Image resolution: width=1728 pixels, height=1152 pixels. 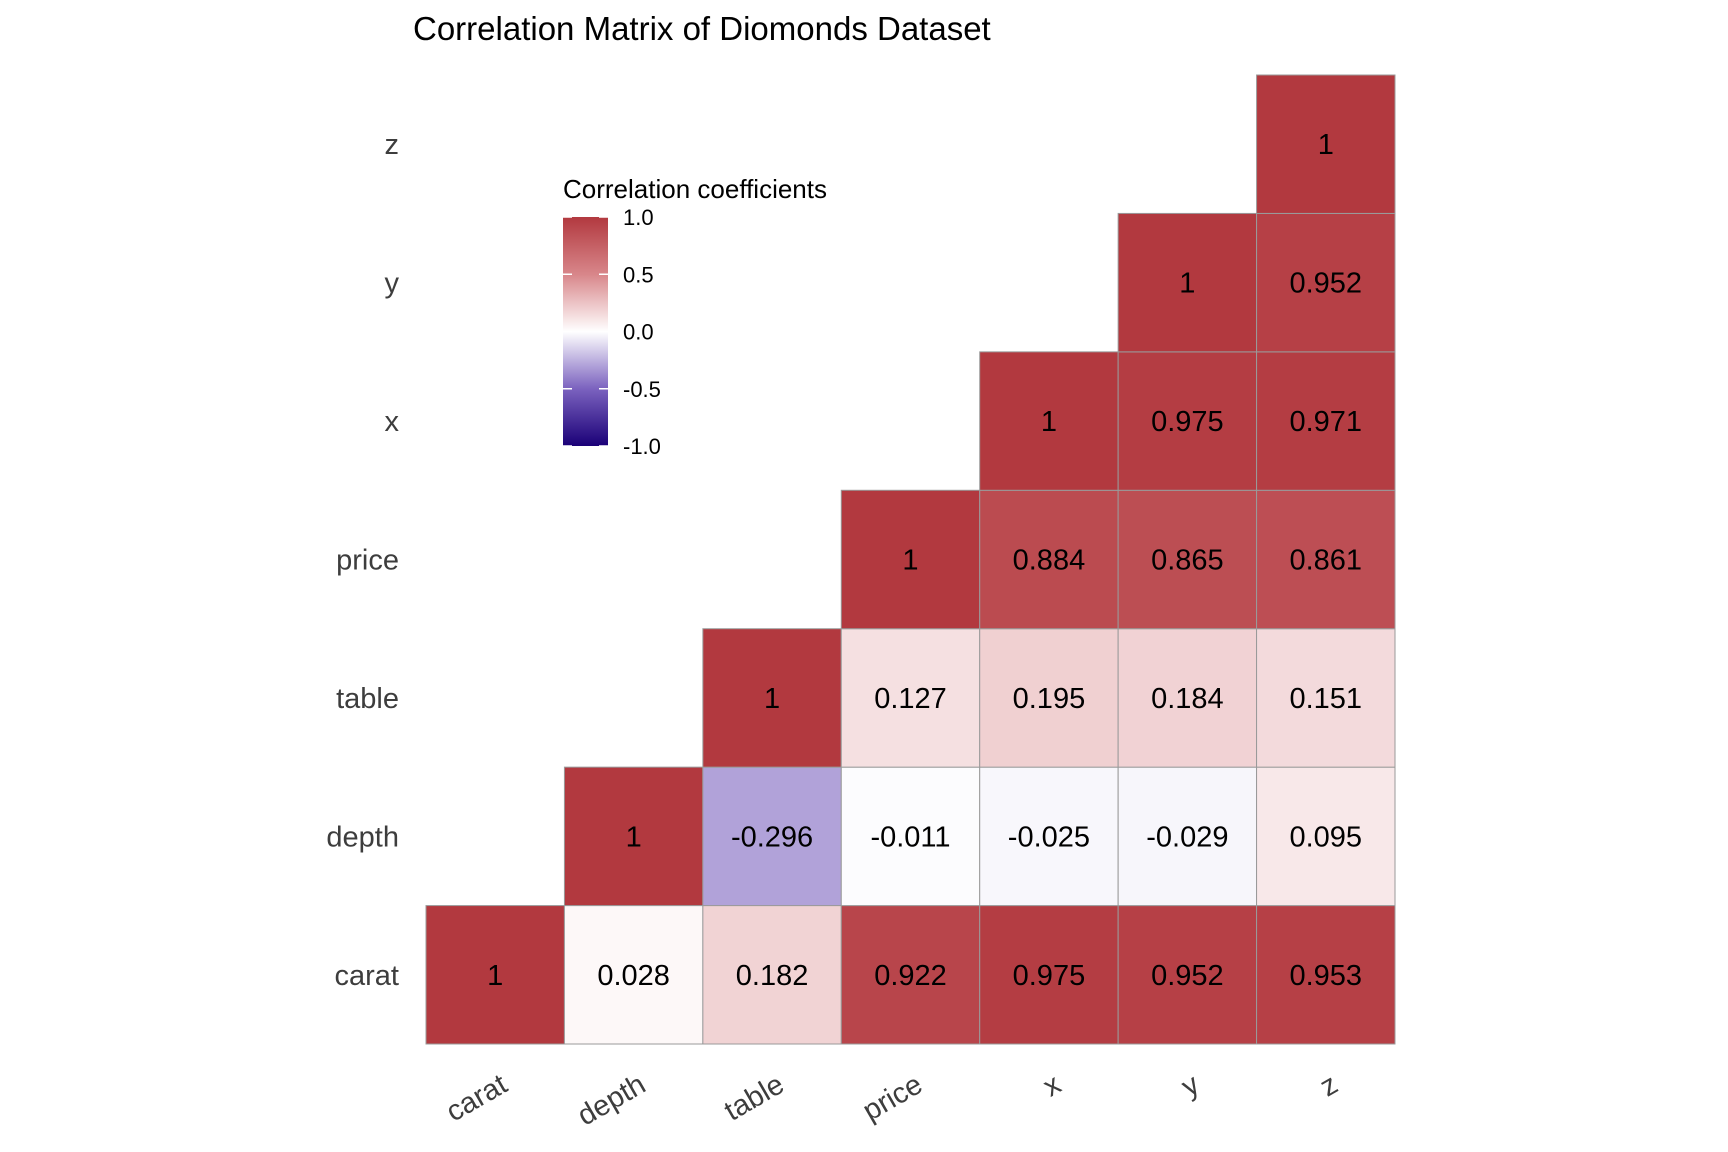 I want to click on cell-value-label: 0.195, so click(x=1049, y=699).